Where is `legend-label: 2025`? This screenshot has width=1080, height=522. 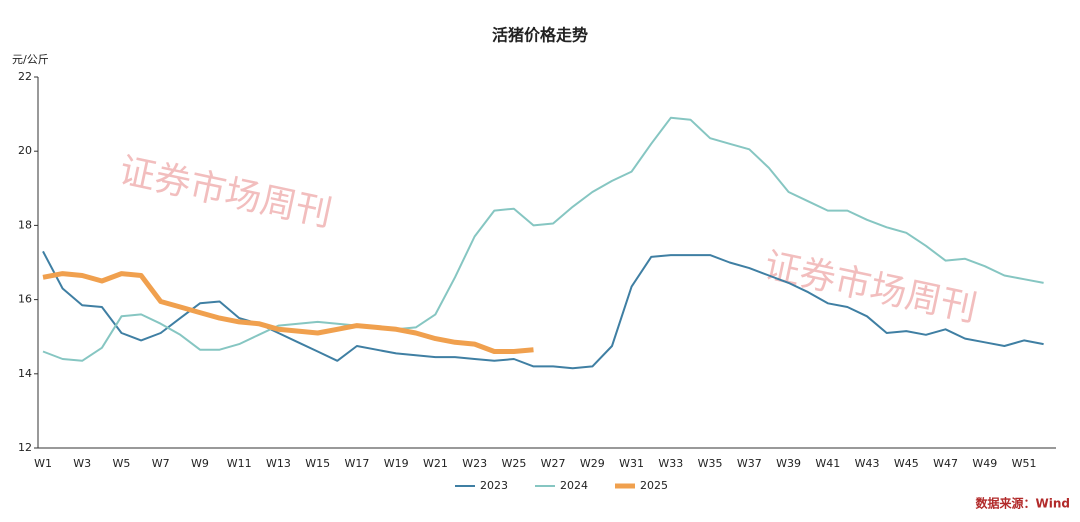 legend-label: 2025 is located at coordinates (654, 485).